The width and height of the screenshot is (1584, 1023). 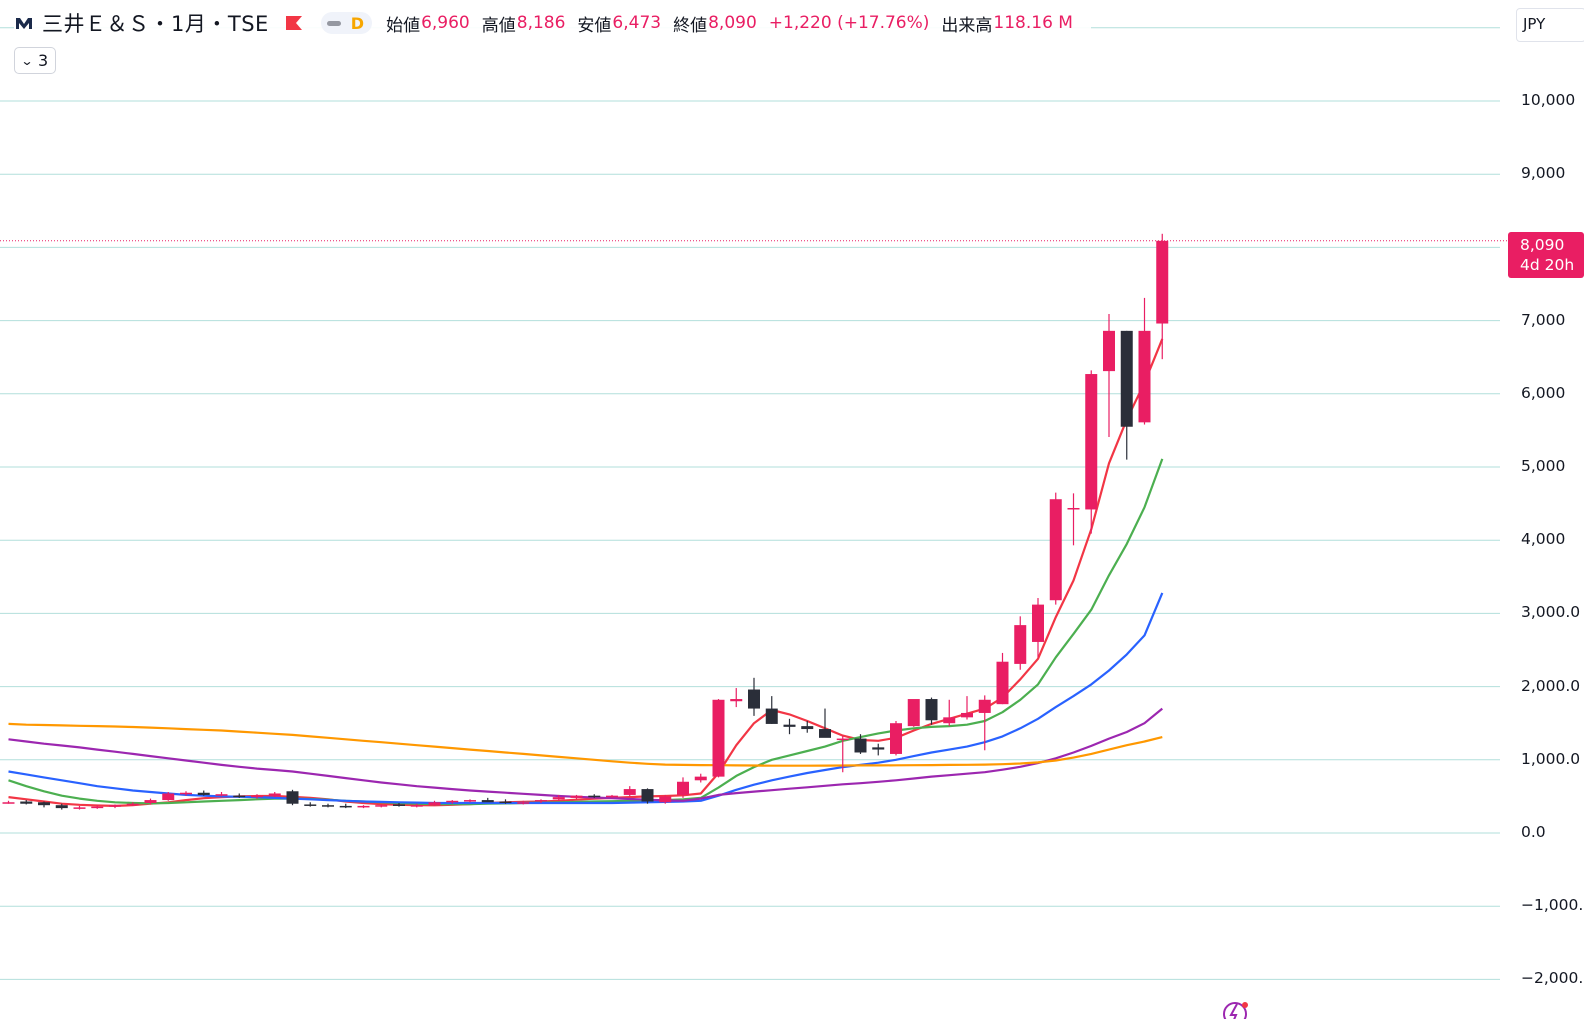 What do you see at coordinates (1546, 255) in the screenshot?
I see `last-price-tag: 8,090 4d 20h` at bounding box center [1546, 255].